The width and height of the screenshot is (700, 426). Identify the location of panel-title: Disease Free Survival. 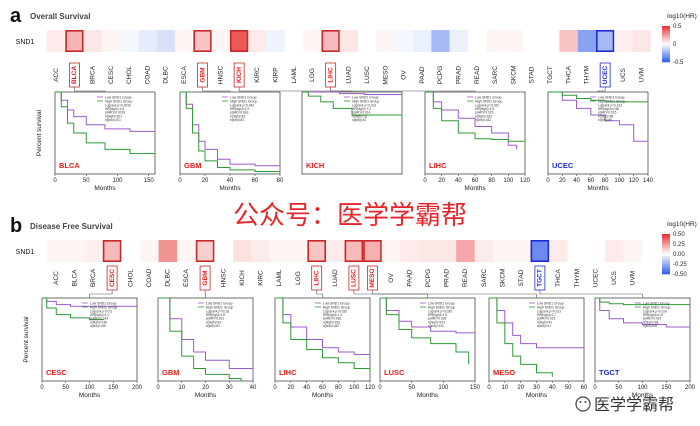
(71, 226).